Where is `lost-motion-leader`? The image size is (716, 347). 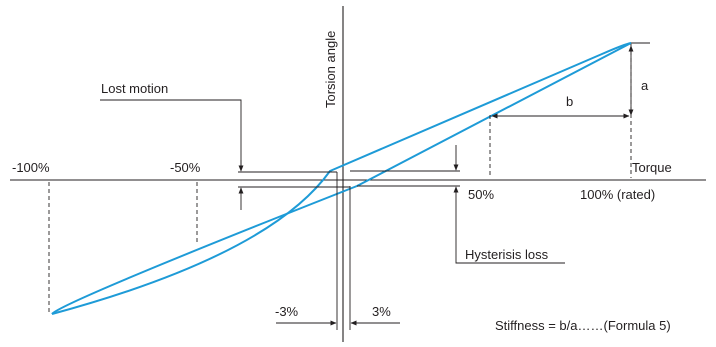
lost-motion-leader is located at coordinates (171, 133).